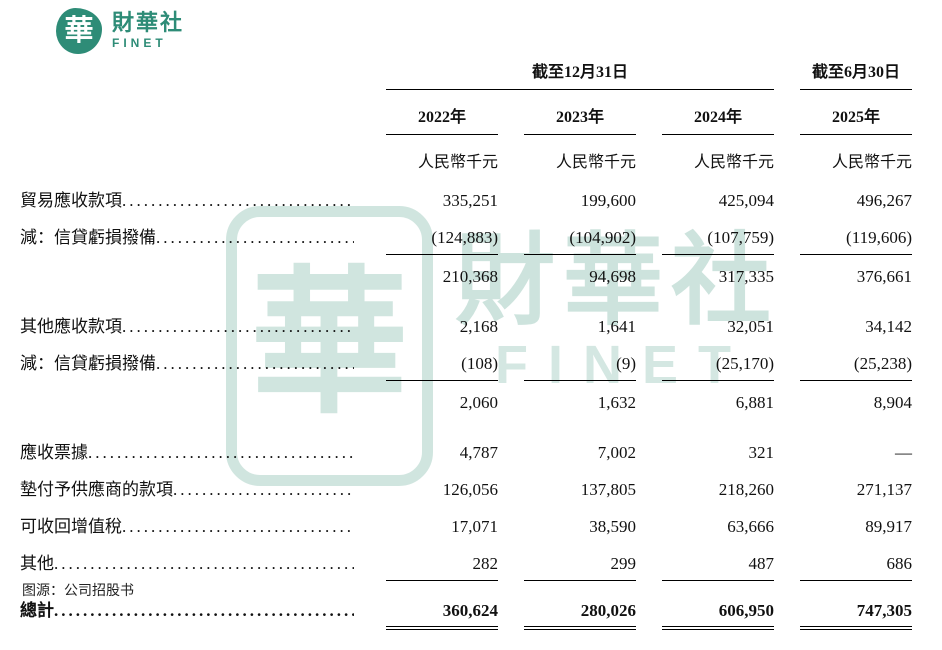  Describe the element at coordinates (478, 326) in the screenshot. I see `row-value-2022: 2,168` at that location.